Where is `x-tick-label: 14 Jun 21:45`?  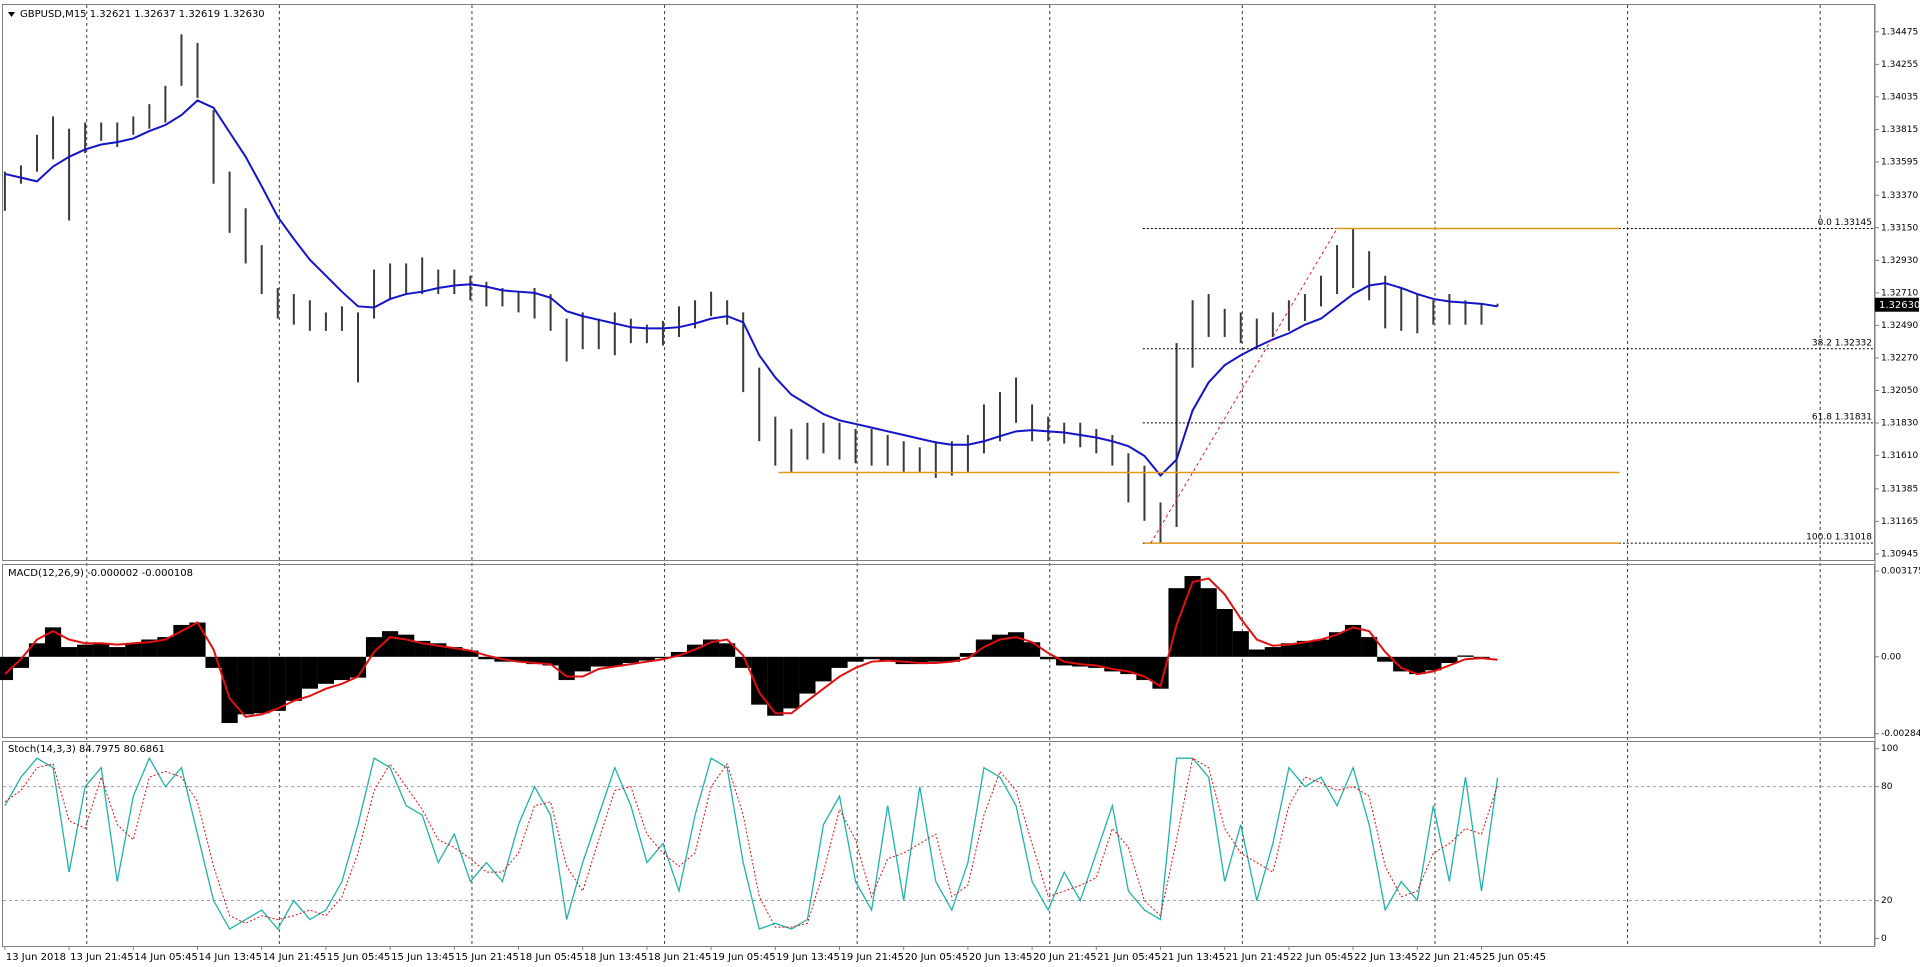 x-tick-label: 14 Jun 21:45 is located at coordinates (295, 957).